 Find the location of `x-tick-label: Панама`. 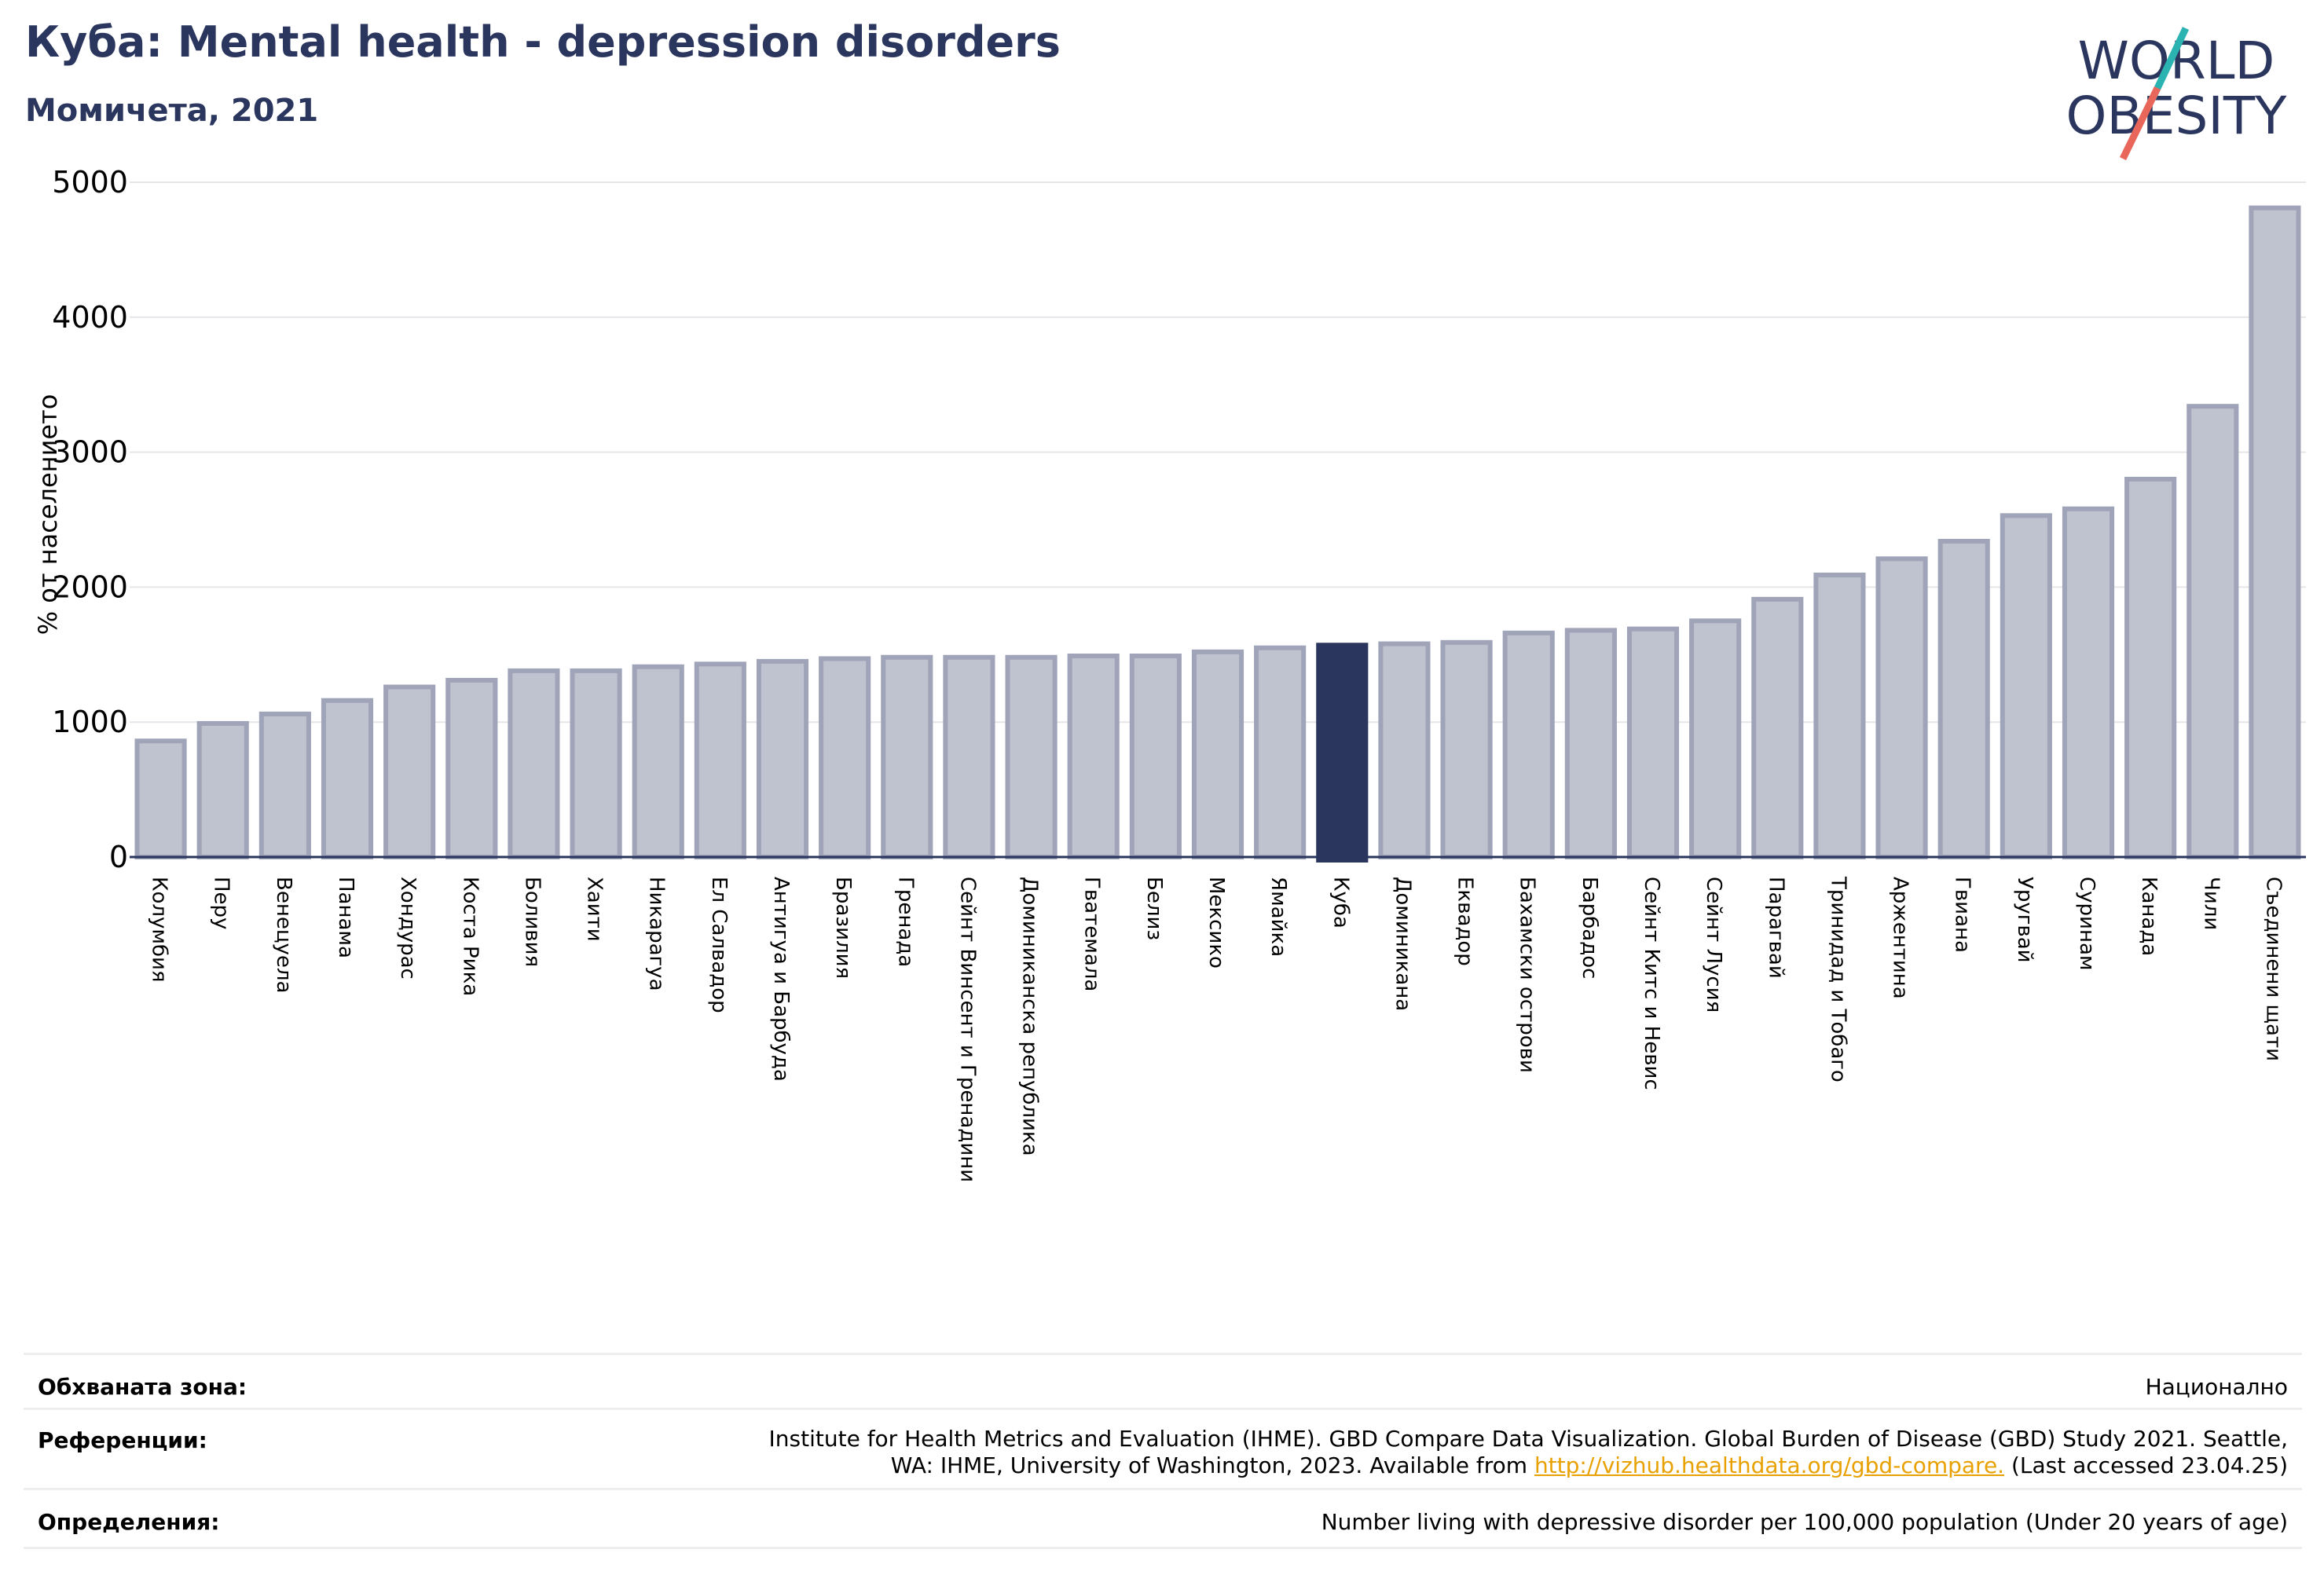

x-tick-label: Панама is located at coordinates (345, 917).